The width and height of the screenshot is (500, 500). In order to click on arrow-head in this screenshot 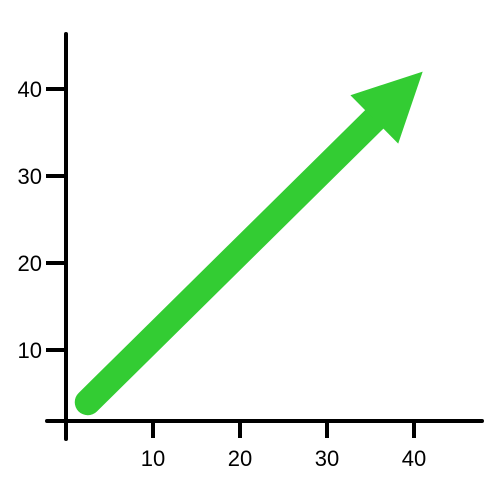, I will do `click(386, 107)`.